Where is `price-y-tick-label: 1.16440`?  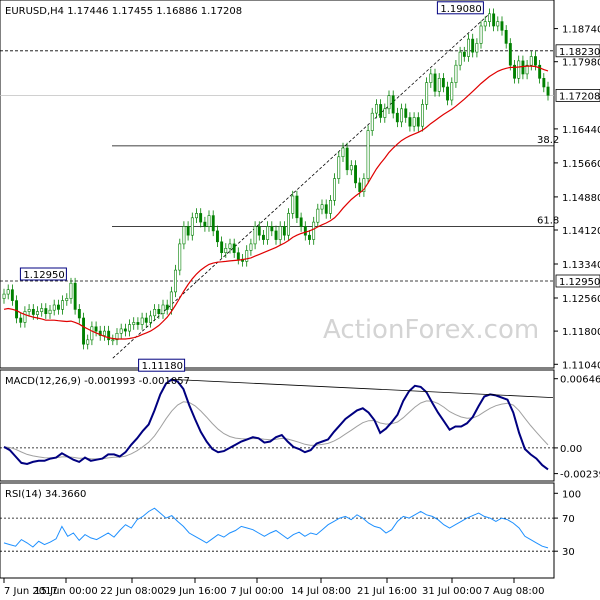
price-y-tick-label: 1.16440 is located at coordinates (581, 130).